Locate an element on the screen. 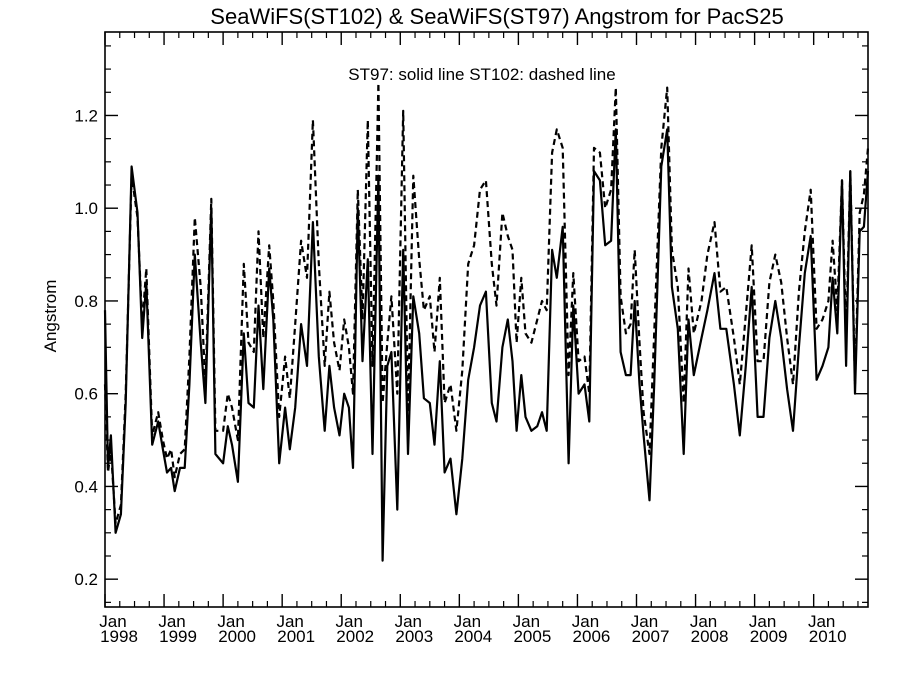 Image resolution: width=900 pixels, height=675 pixels. x-tick-year-label: 2005 is located at coordinates (532, 636).